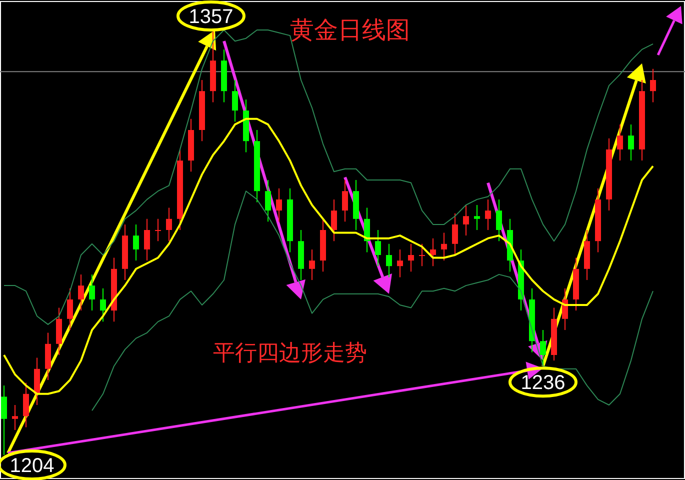  Describe the element at coordinates (290, 353) in the screenshot. I see `annotation: 平行四边形走势` at that location.